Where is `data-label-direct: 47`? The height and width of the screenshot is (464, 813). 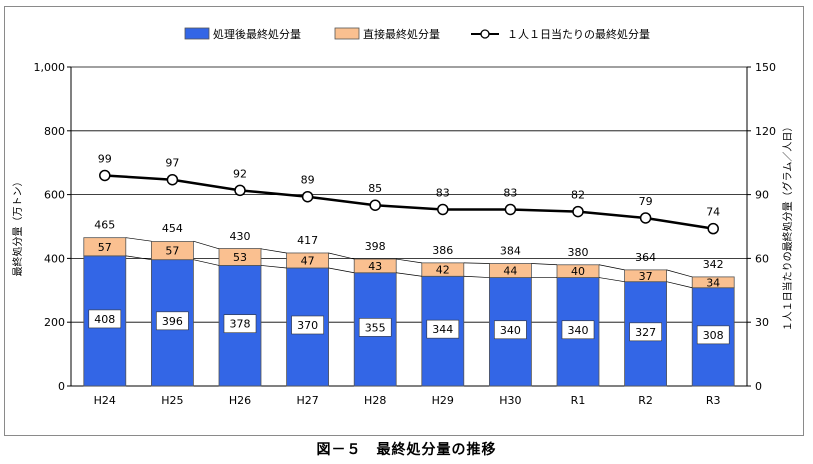
data-label-direct: 47 is located at coordinates (308, 260).